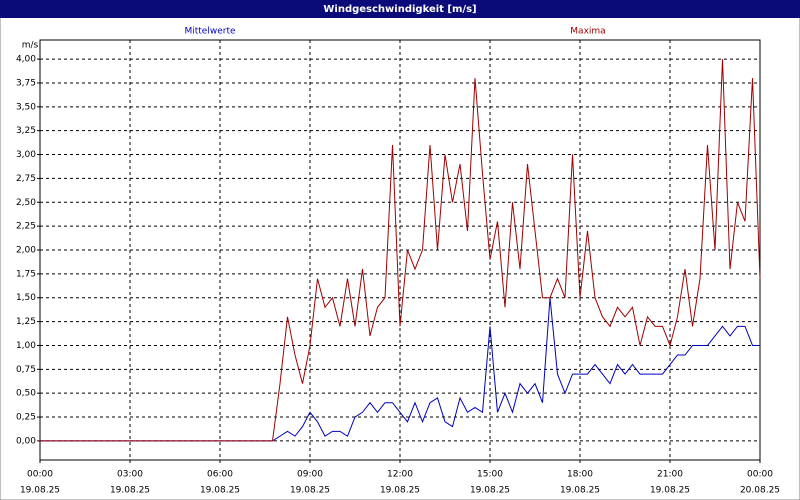 The image size is (800, 500). What do you see at coordinates (26, 346) in the screenshot?
I see `y-tick-label: 1,00` at bounding box center [26, 346].